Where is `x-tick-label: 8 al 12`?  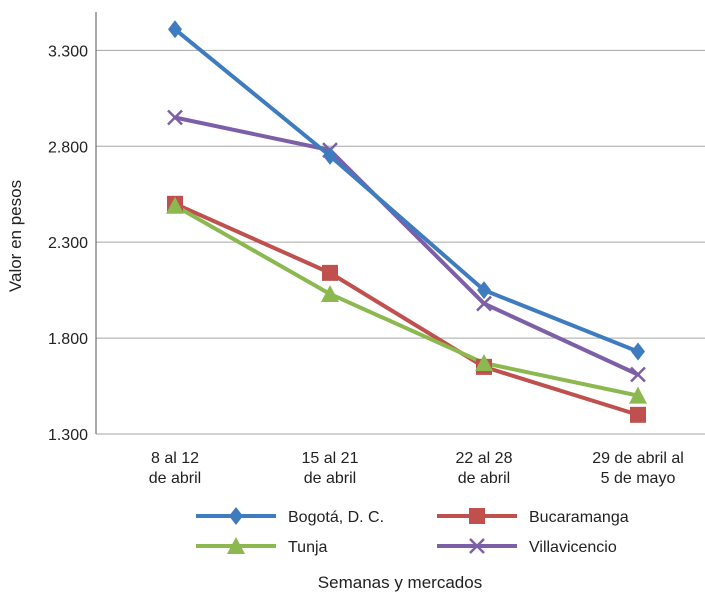
x-tick-label: 8 al 12 is located at coordinates (175, 458).